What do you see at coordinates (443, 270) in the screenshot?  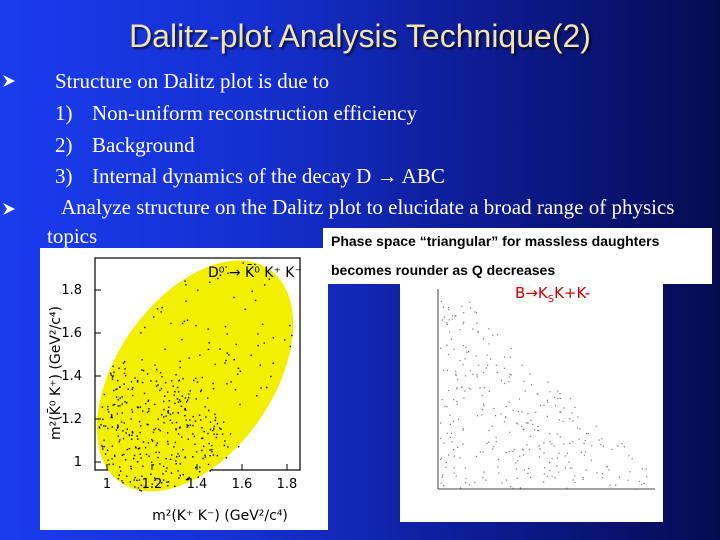 I see `caption-line: becomes rounder as Q decreases` at bounding box center [443, 270].